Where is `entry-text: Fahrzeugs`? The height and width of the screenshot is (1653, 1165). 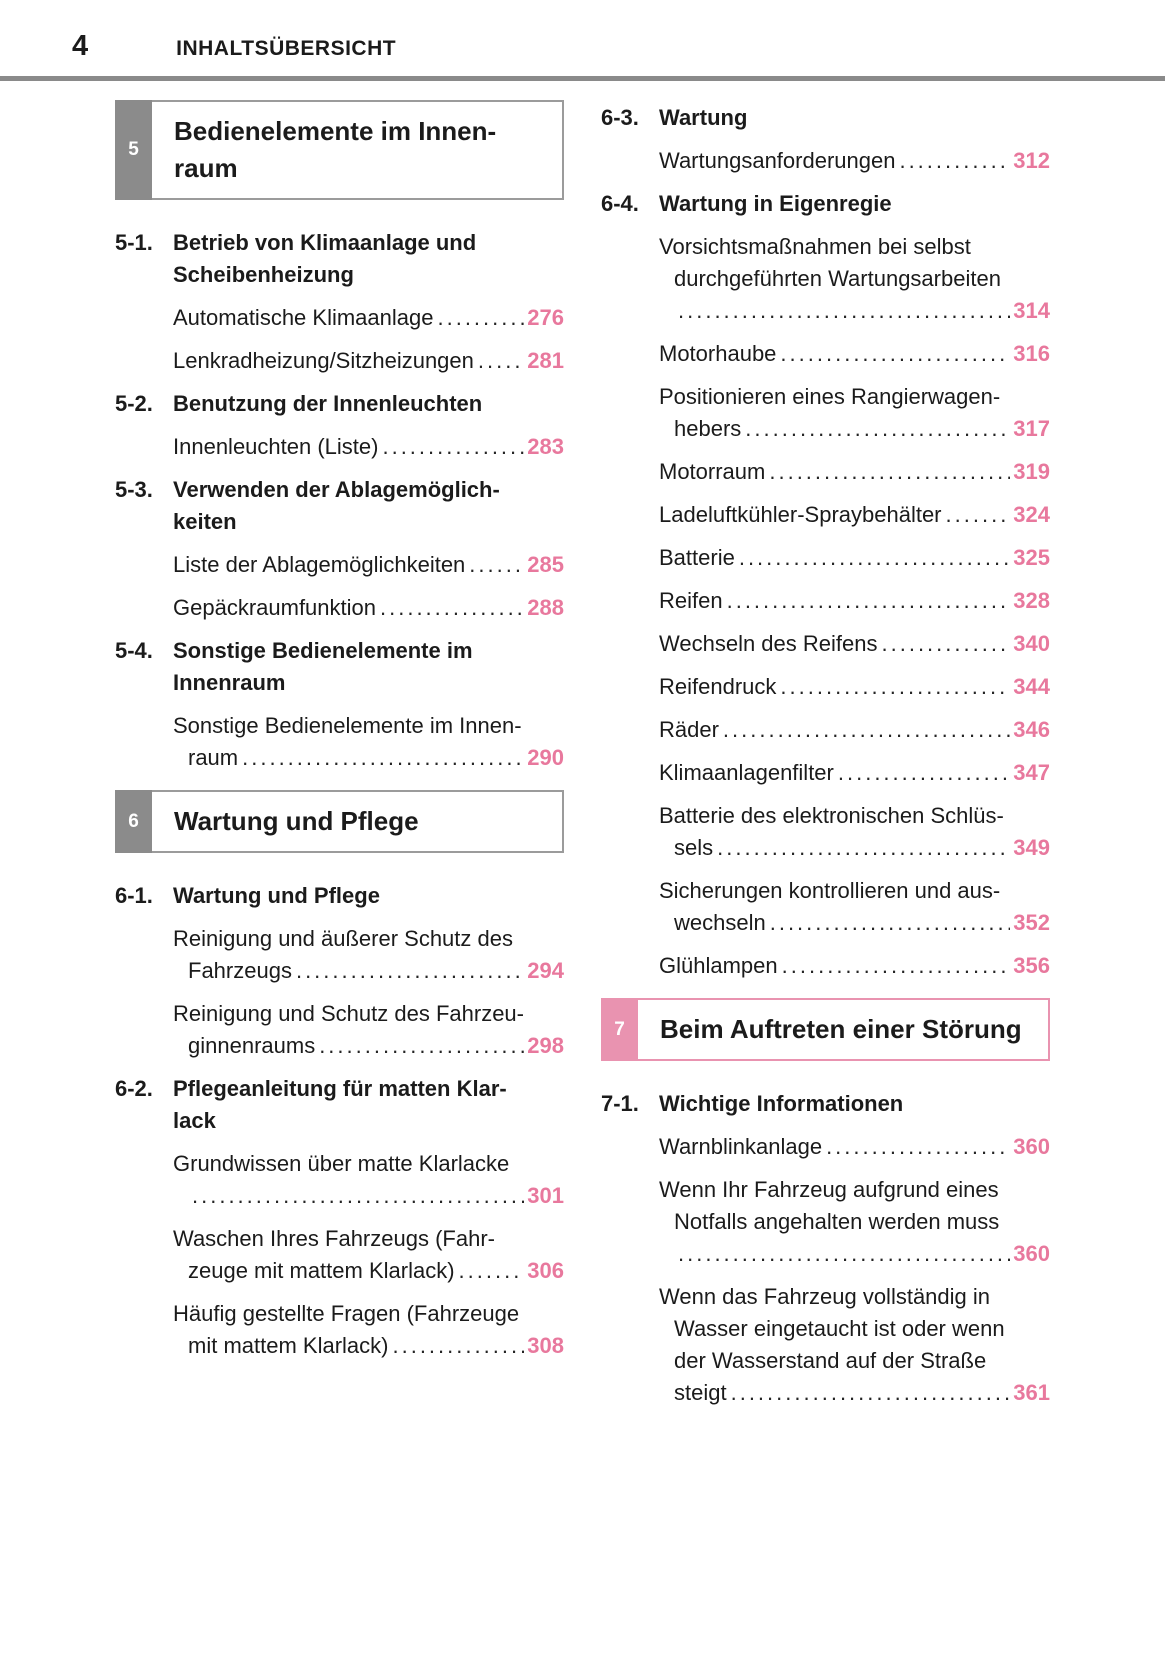 entry-text: Fahrzeugs is located at coordinates (240, 970).